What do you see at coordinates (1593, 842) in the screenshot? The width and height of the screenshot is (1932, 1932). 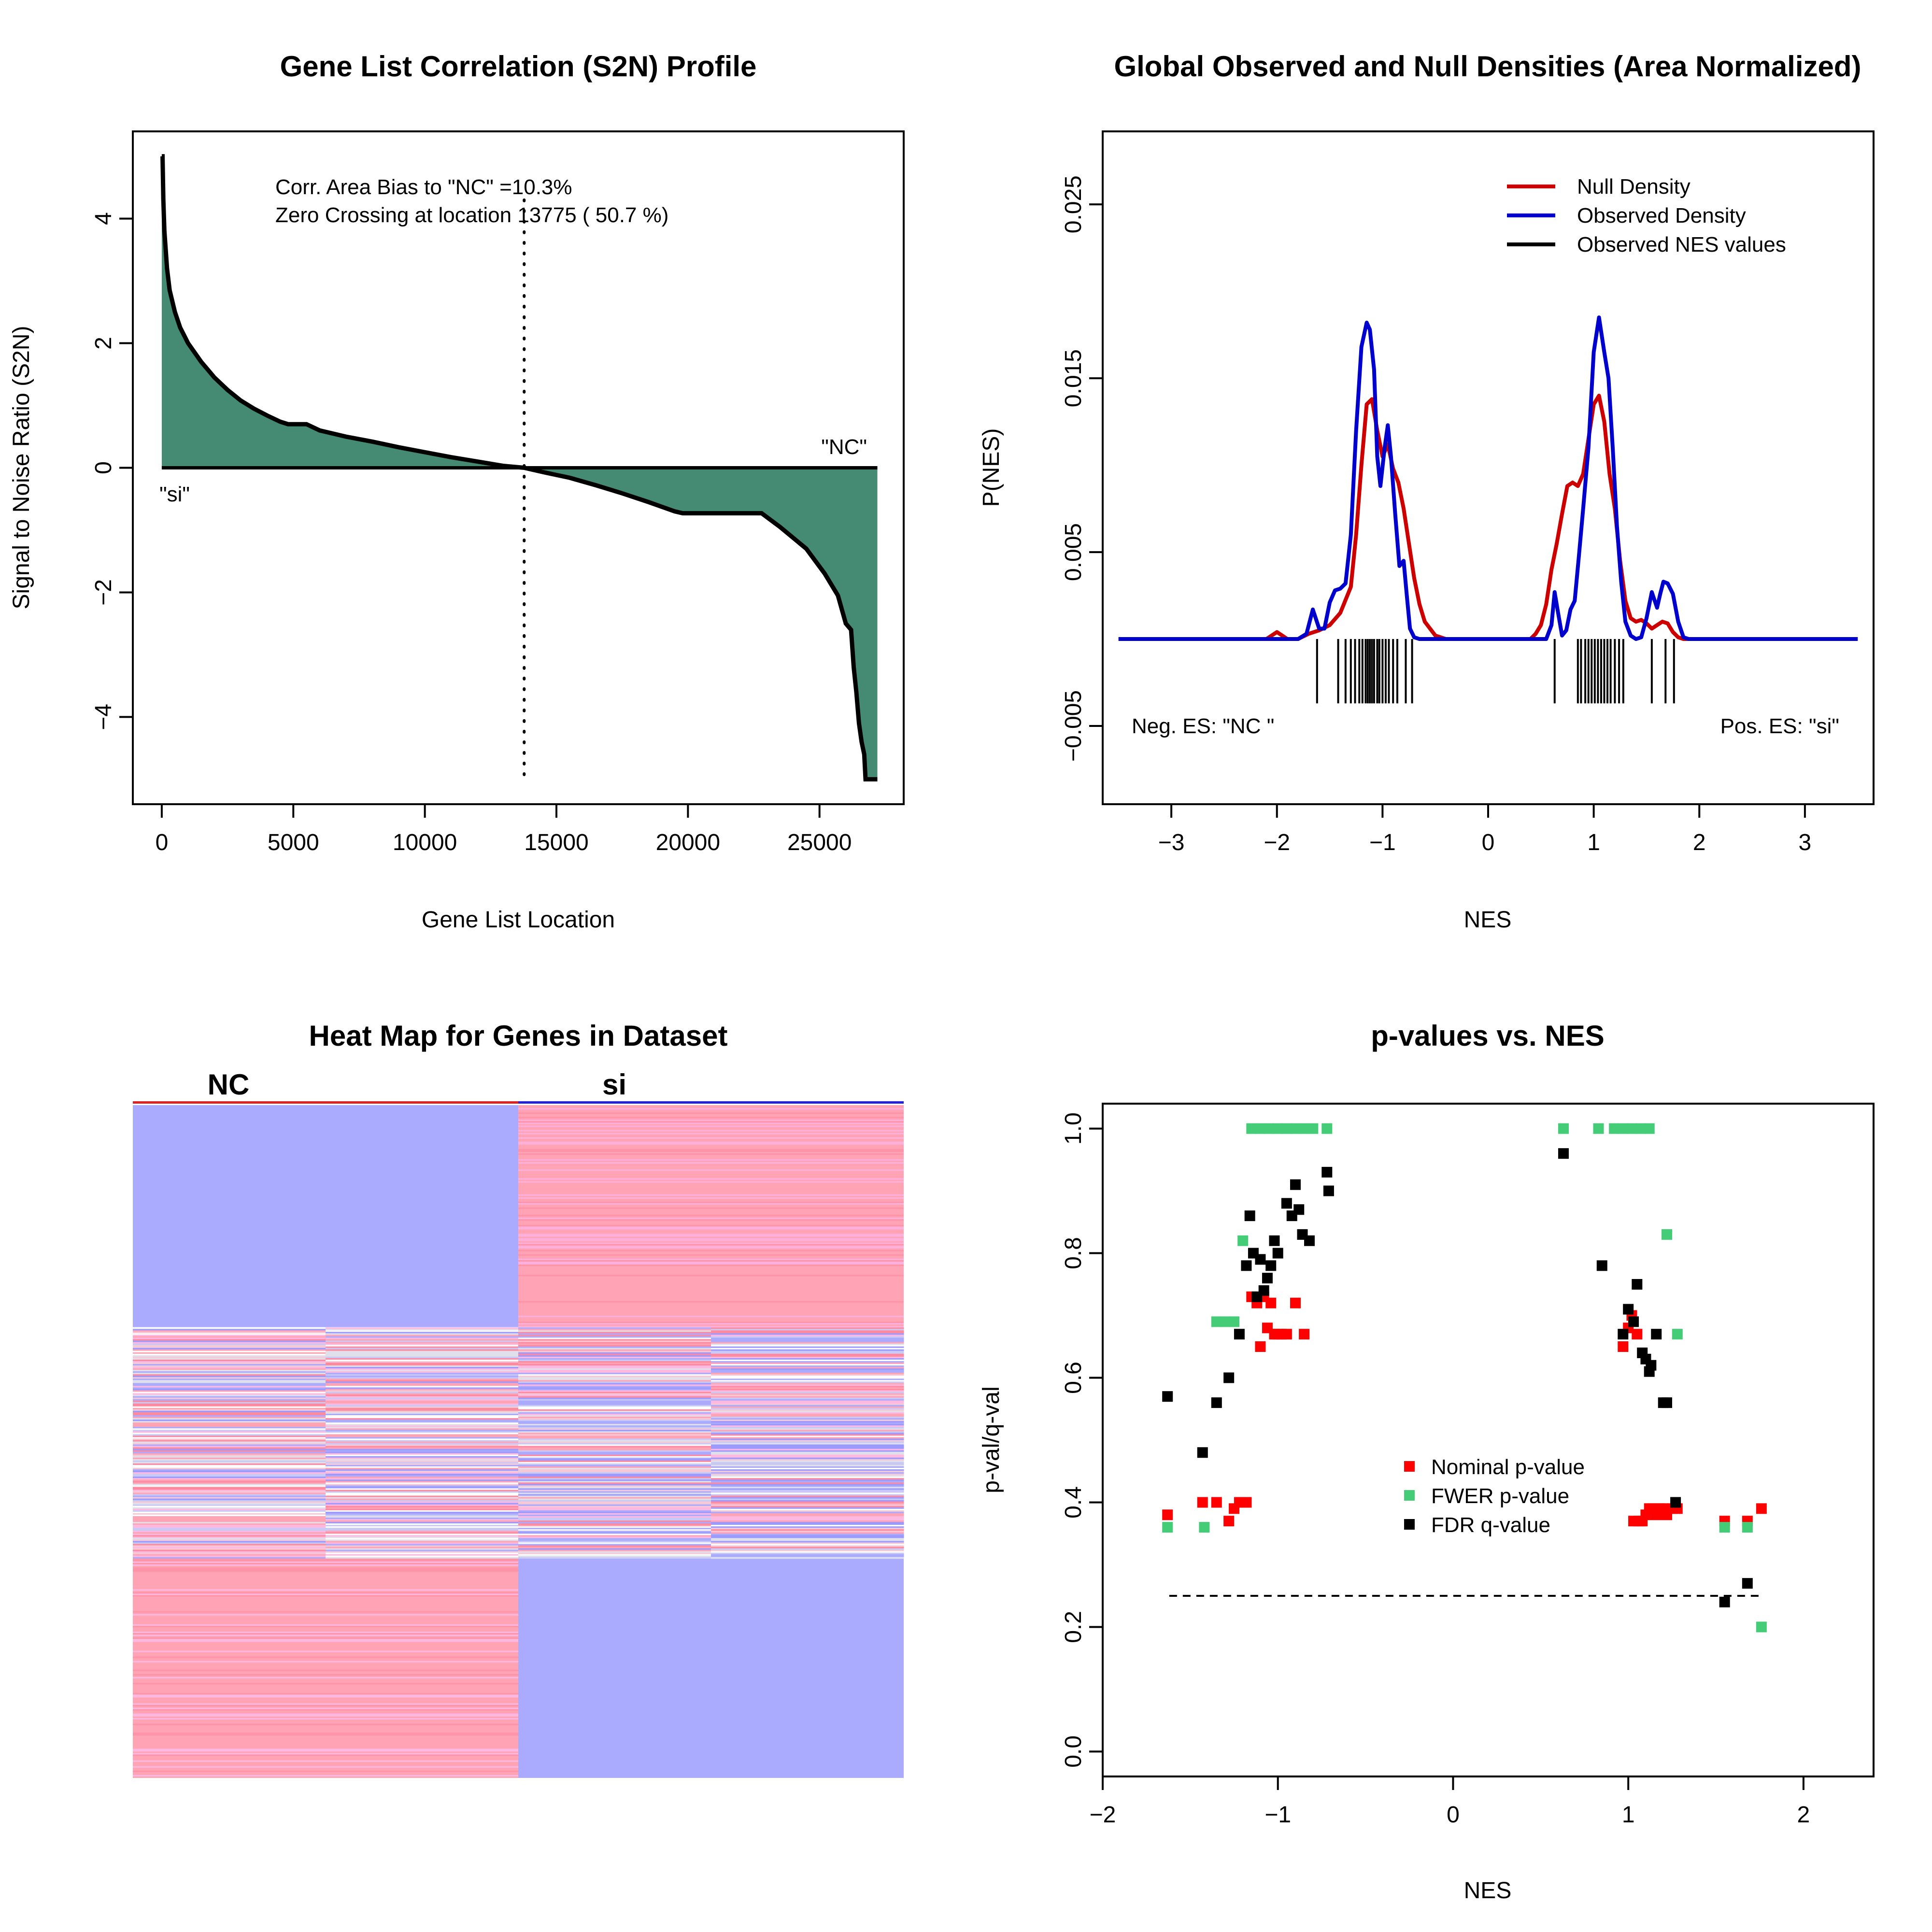 I see `density-xtick-label: 1` at bounding box center [1593, 842].